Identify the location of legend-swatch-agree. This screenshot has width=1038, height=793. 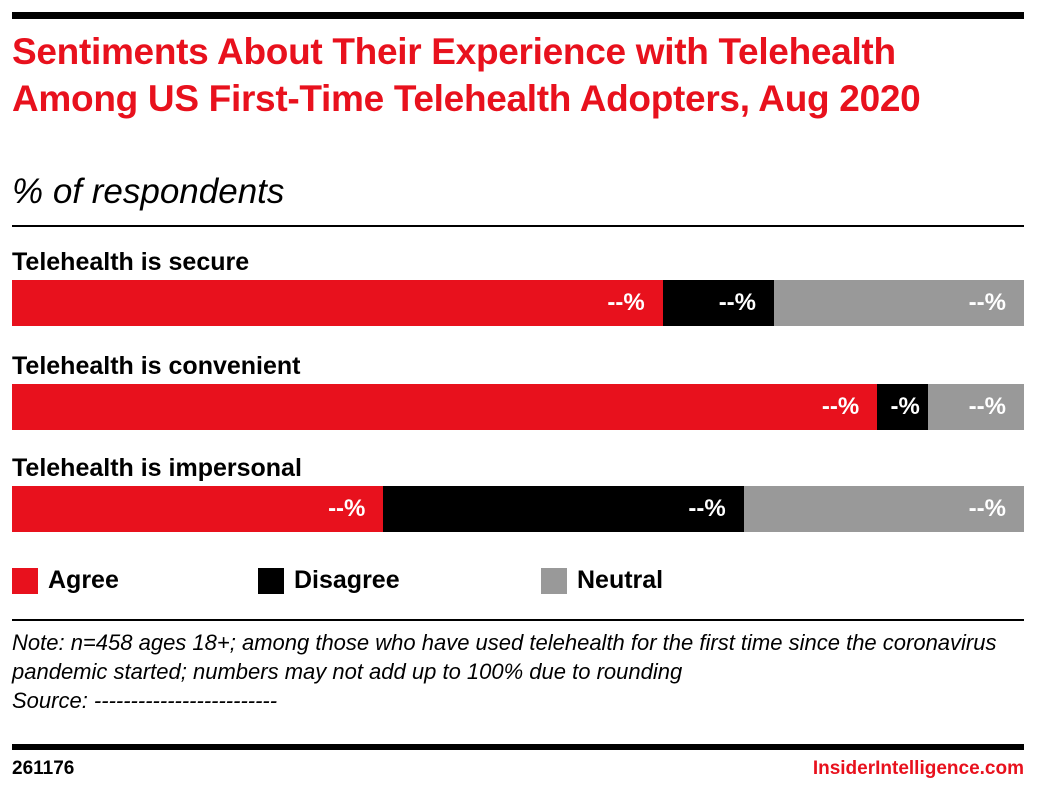
(25, 580).